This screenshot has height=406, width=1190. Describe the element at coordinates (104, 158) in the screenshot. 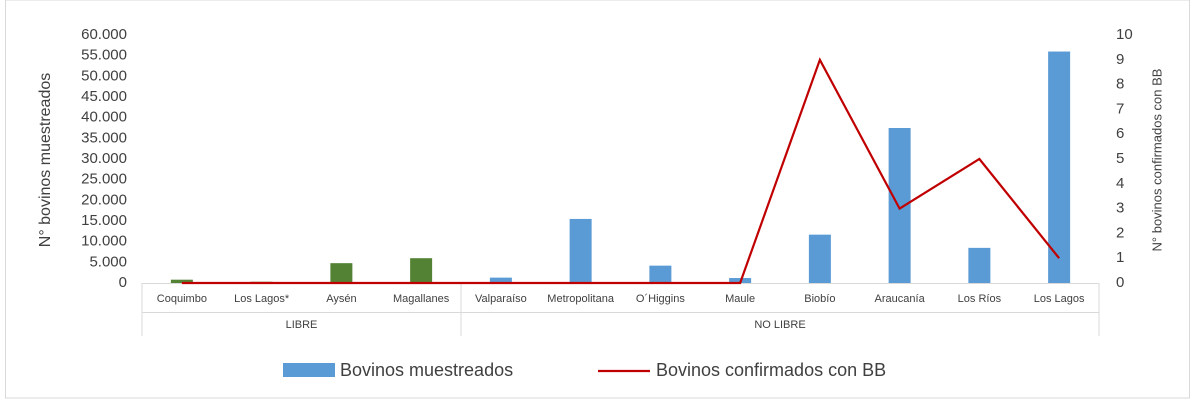

I see `y-tick-label: 30.000` at that location.